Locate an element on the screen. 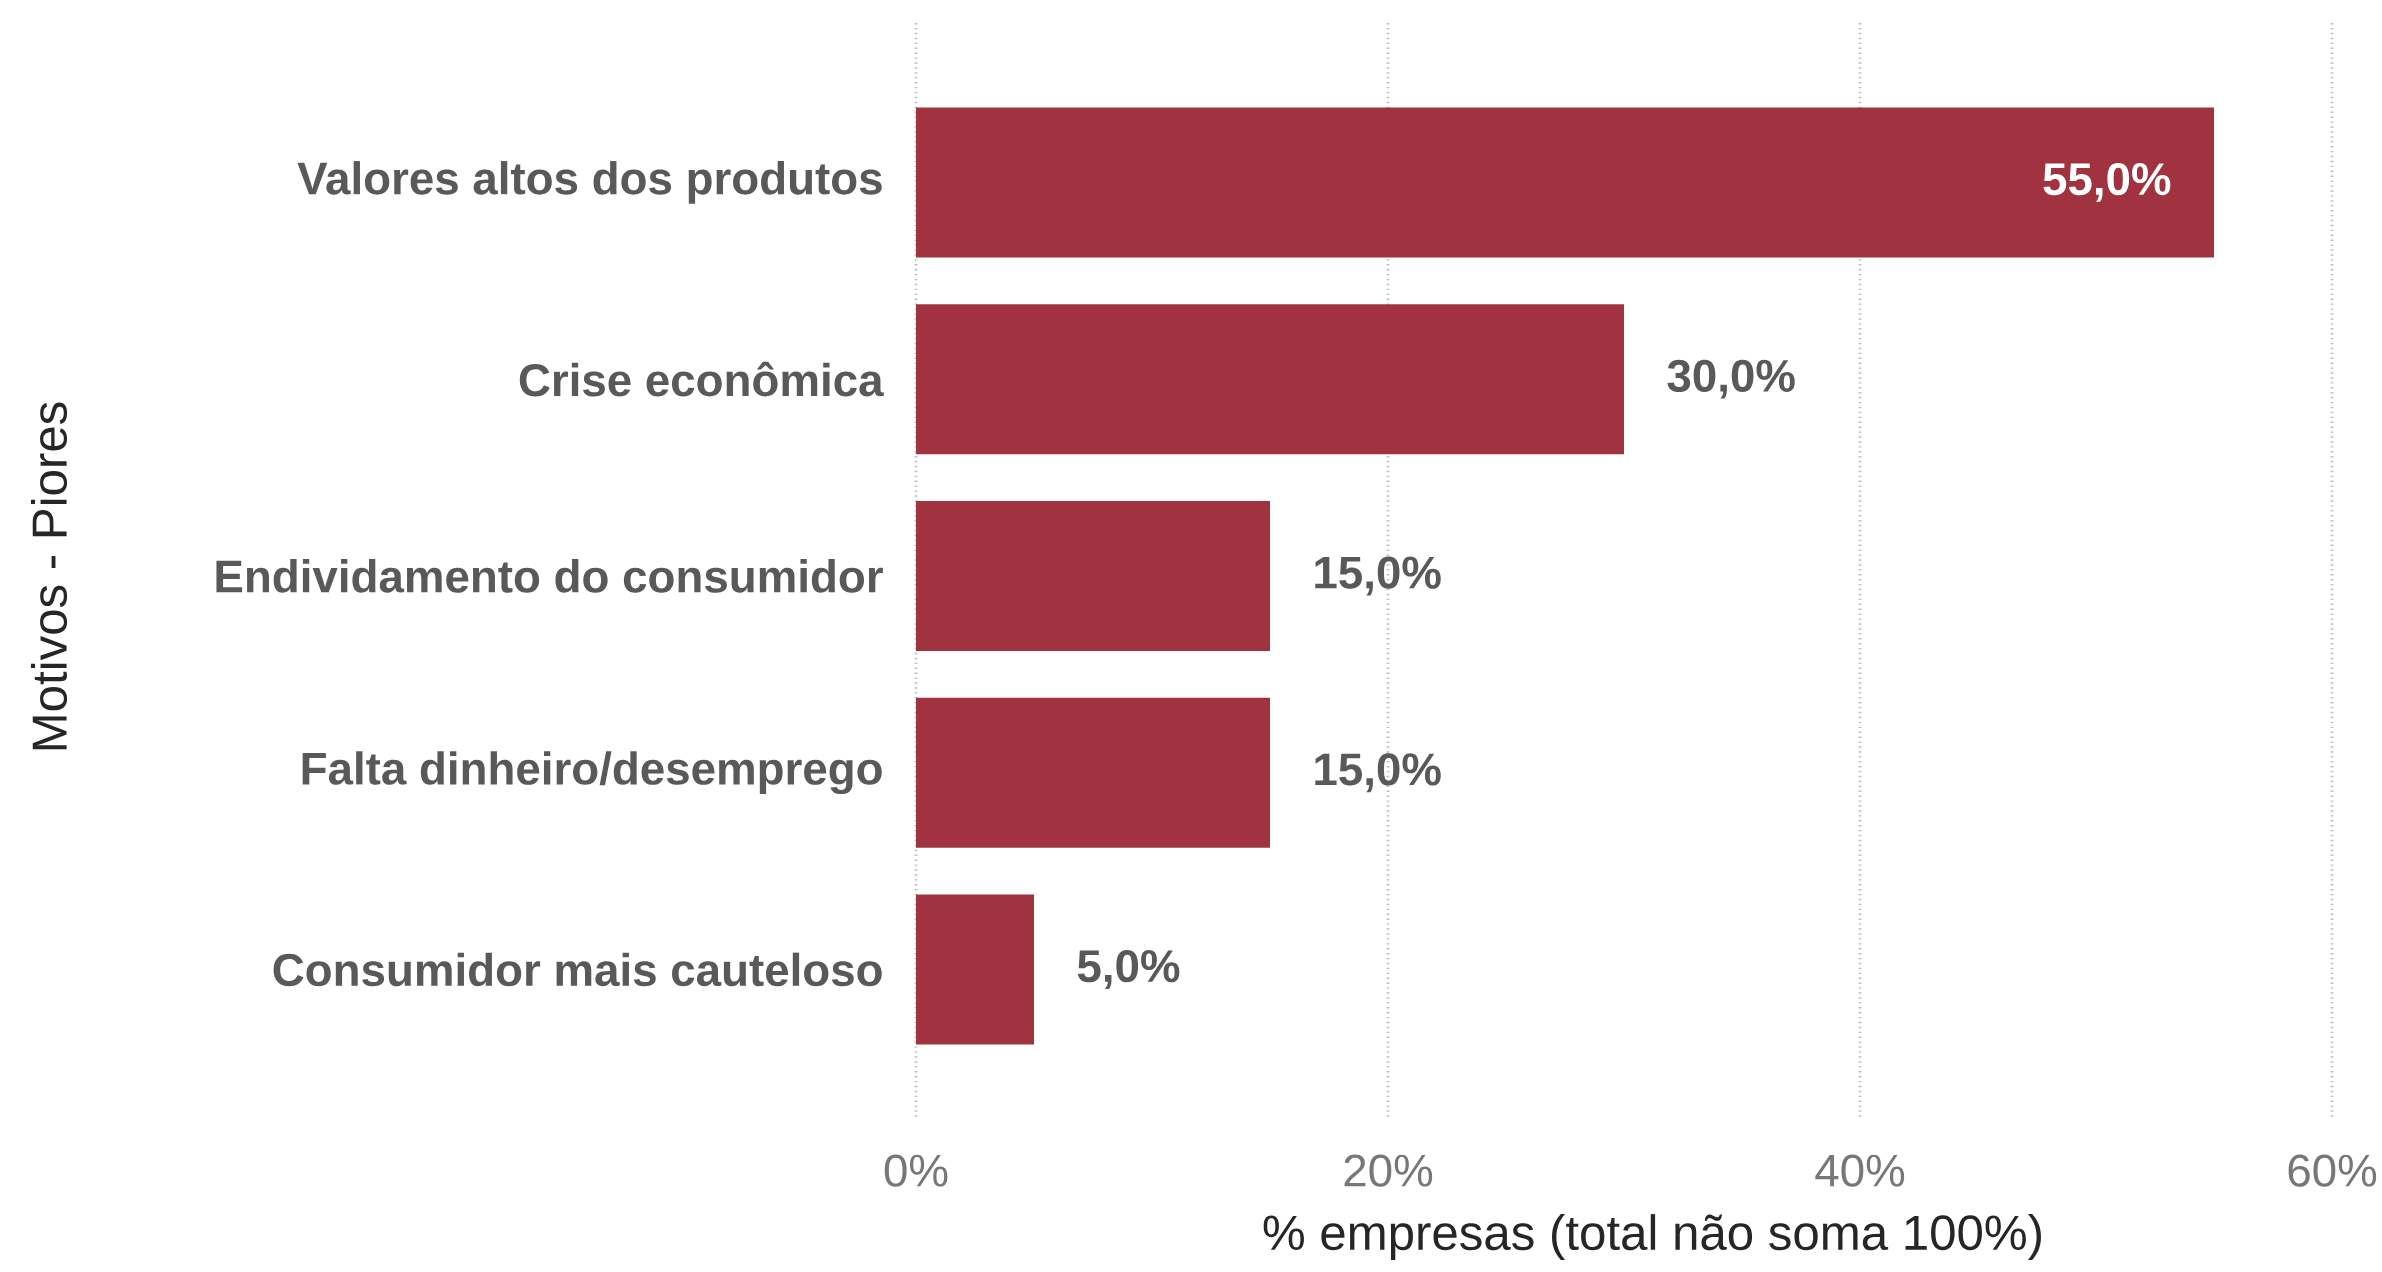  y-tick-label: Falta dinheiro/desemprego is located at coordinates (592, 773).